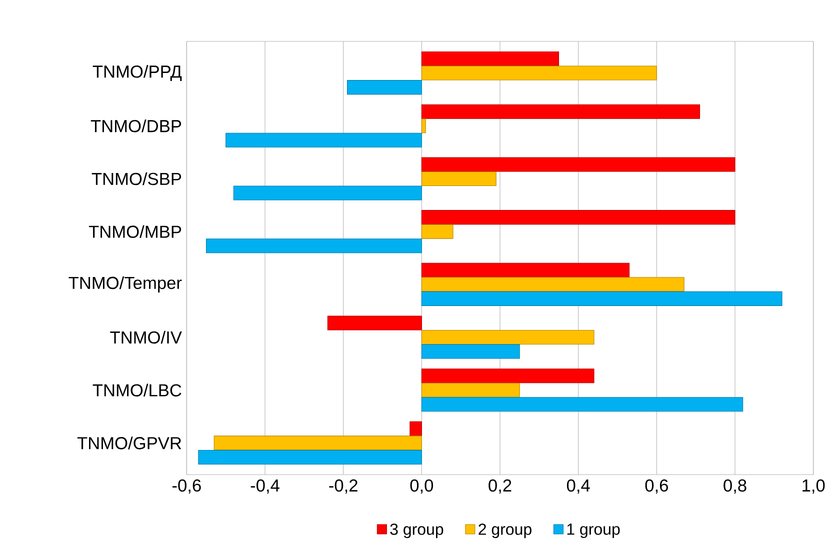 Image resolution: width=840 pixels, height=548 pixels. Describe the element at coordinates (146, 337) in the screenshot. I see `y-tick-label: TNMO/IV` at that location.